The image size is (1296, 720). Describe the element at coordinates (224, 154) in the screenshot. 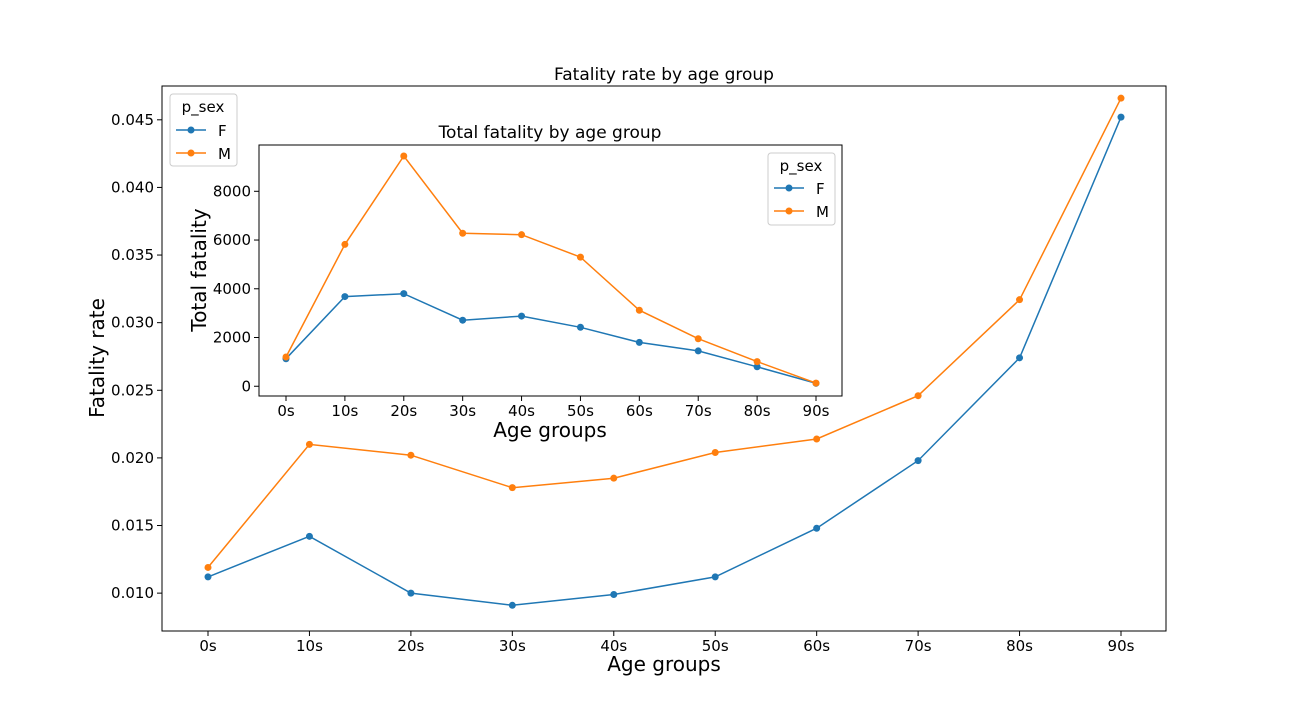

I see `main-legend-label-m: M` at that location.